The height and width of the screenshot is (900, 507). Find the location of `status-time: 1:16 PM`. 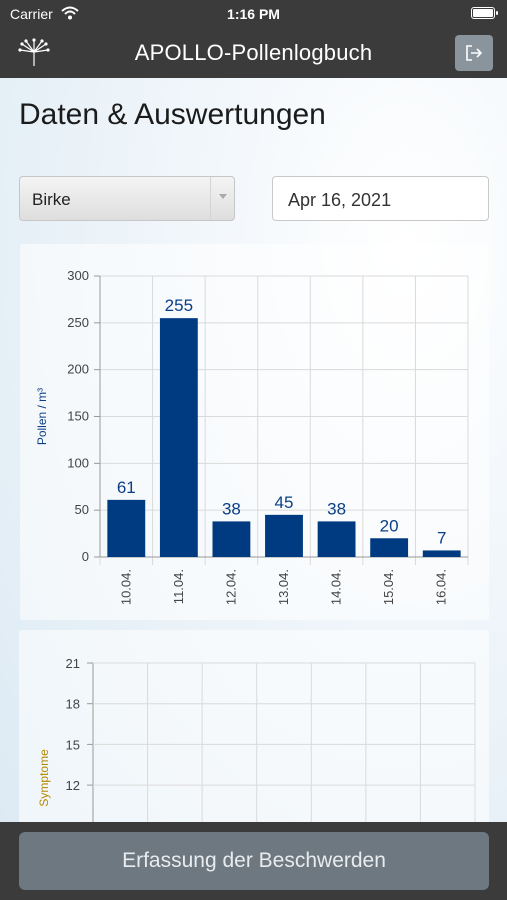

status-time: 1:16 PM is located at coordinates (253, 14).